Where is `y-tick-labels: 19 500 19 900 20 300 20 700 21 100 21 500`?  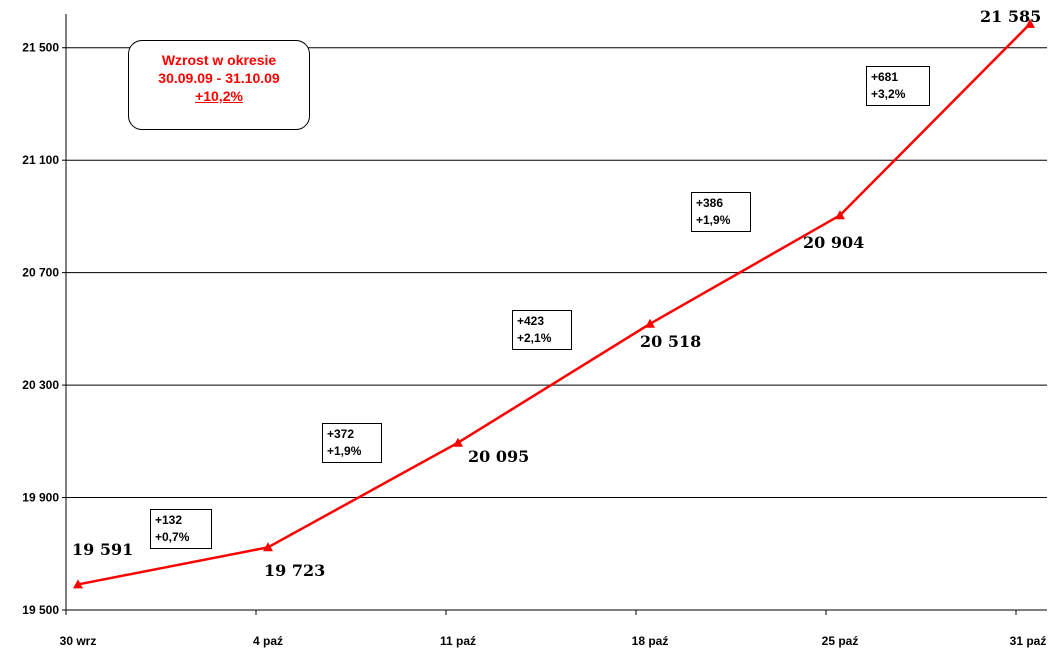
y-tick-labels: 19 500 19 900 20 300 20 700 21 100 21 500 is located at coordinates (40, 329).